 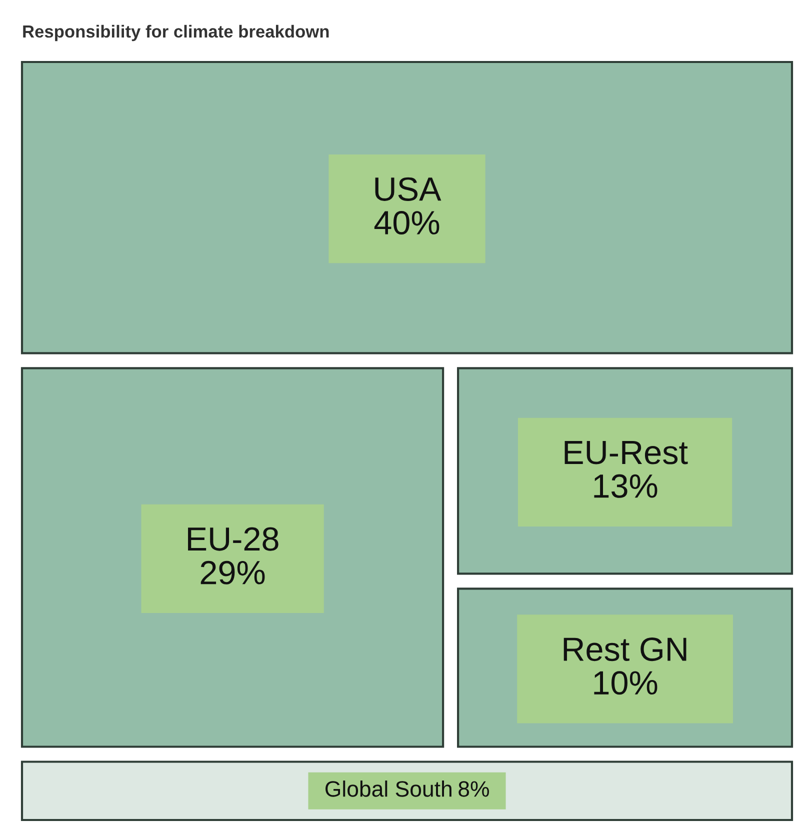 I want to click on data-label: 29%, so click(x=232, y=572).